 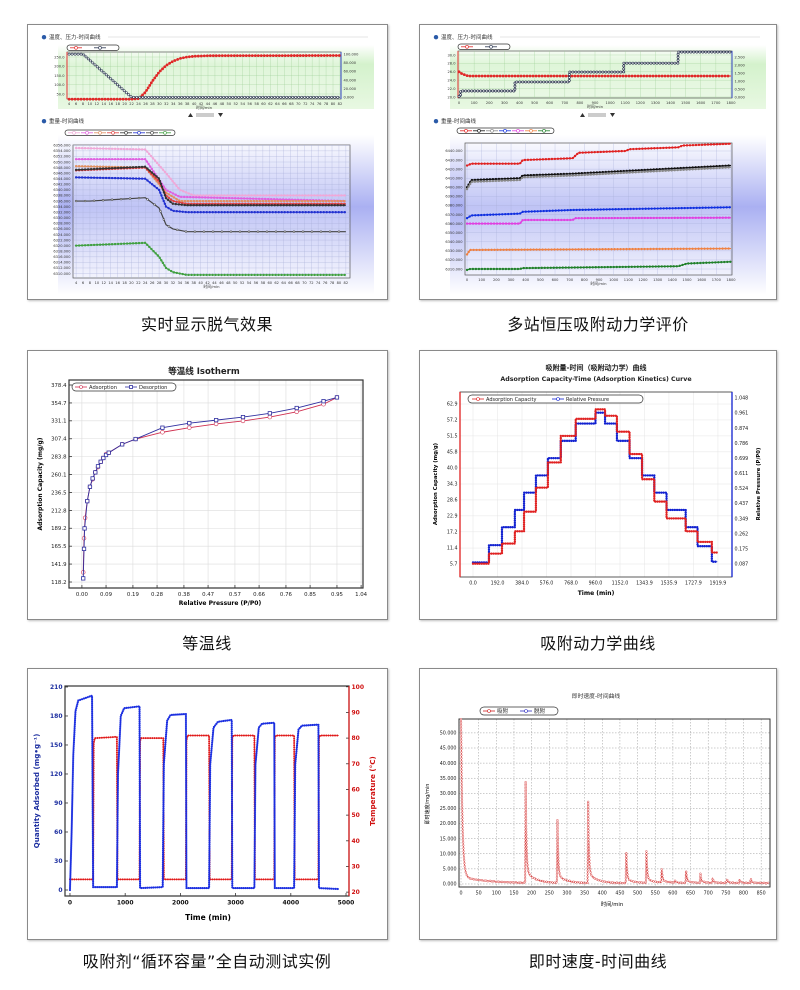 What do you see at coordinates (740, 89) in the screenshot?
I see `y2-tick-label: 0.500` at bounding box center [740, 89].